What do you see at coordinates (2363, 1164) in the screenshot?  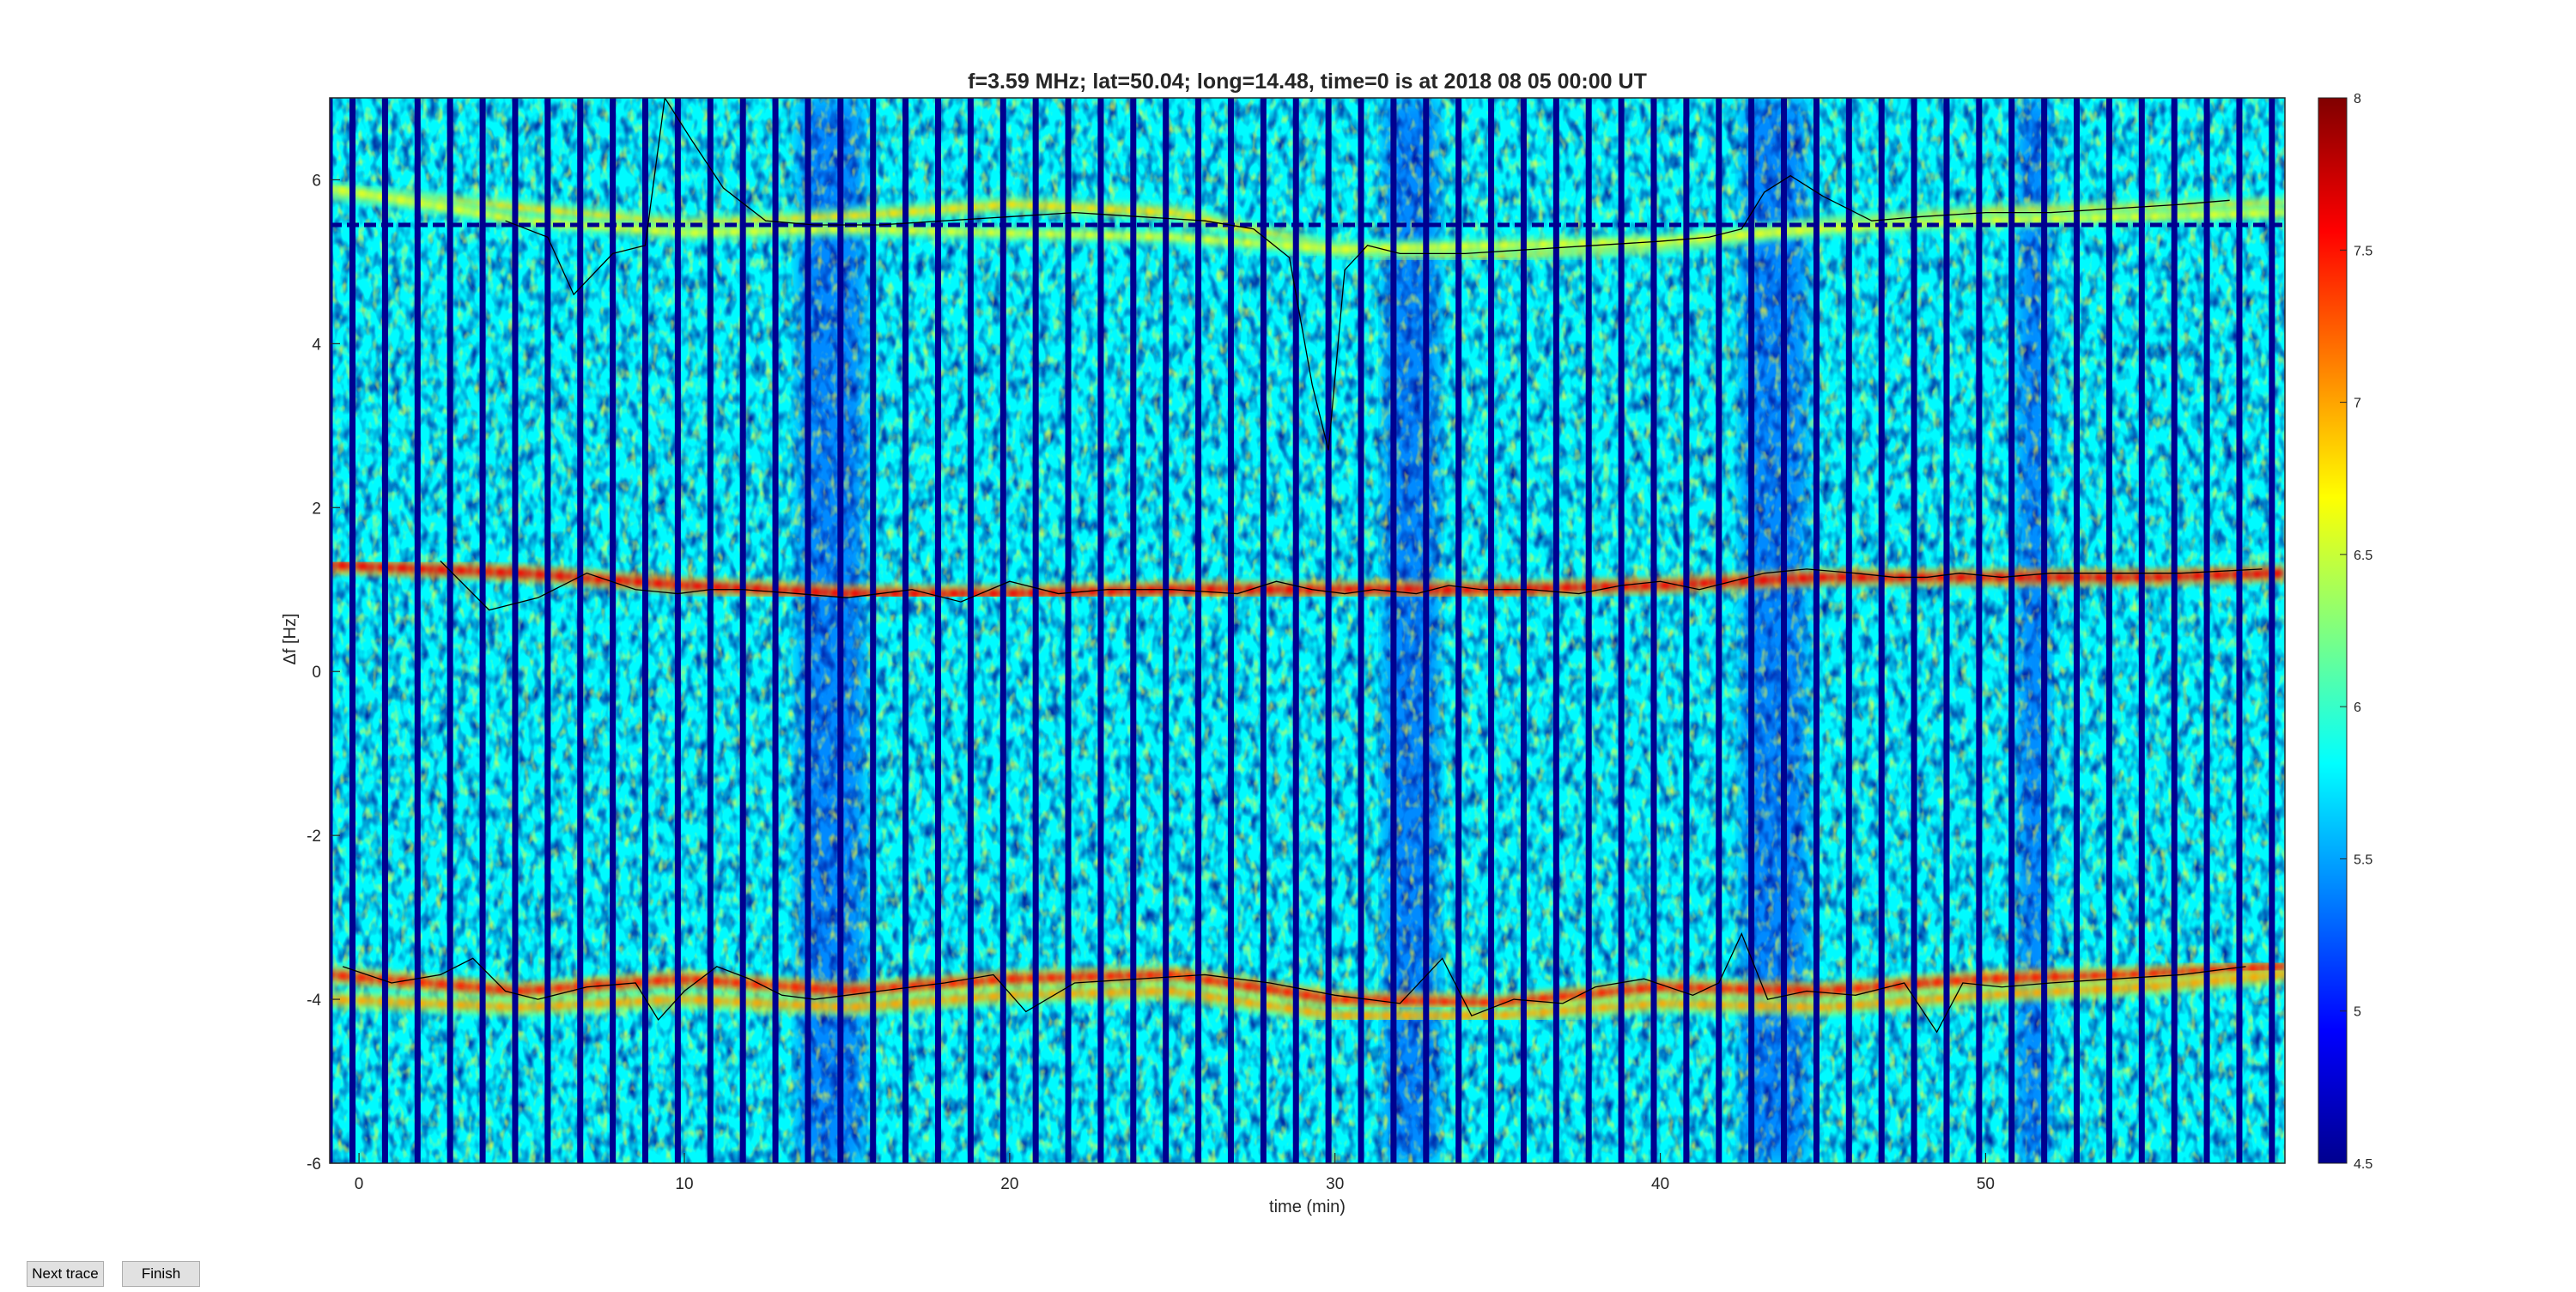 I see `colorbar-tick-label: 4.5` at bounding box center [2363, 1164].